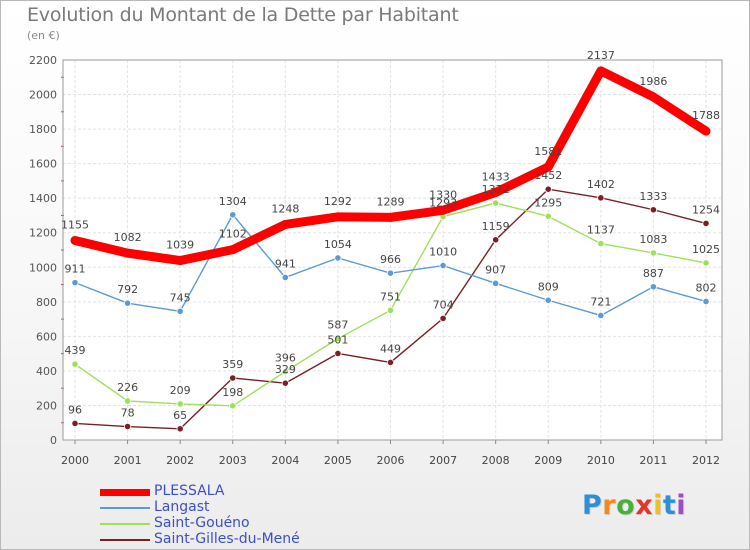 The image size is (750, 550). What do you see at coordinates (227, 539) in the screenshot?
I see `legend-label: Saint-Gilles-du-Mené` at bounding box center [227, 539].